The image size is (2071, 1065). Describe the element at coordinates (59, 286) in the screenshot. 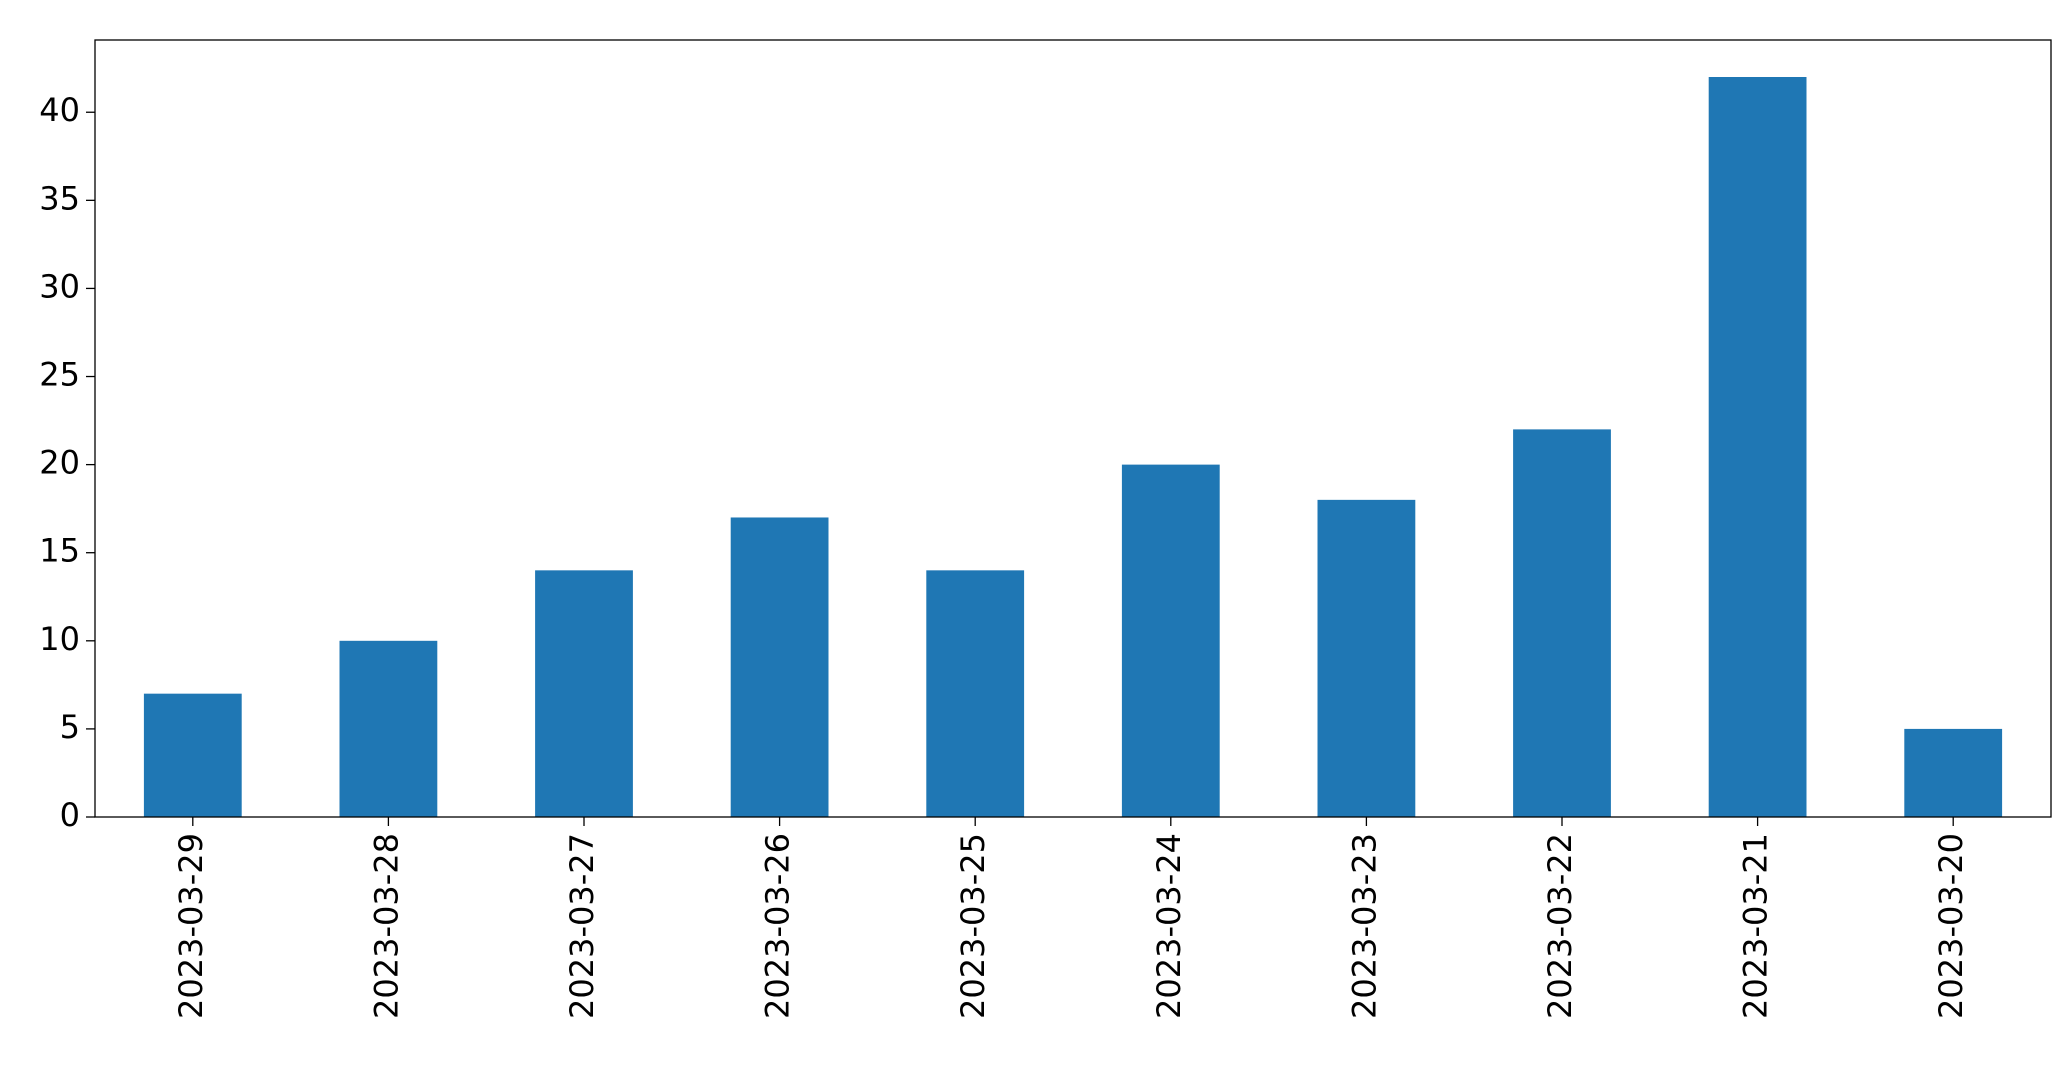

I see `y-tick-label: 30` at that location.